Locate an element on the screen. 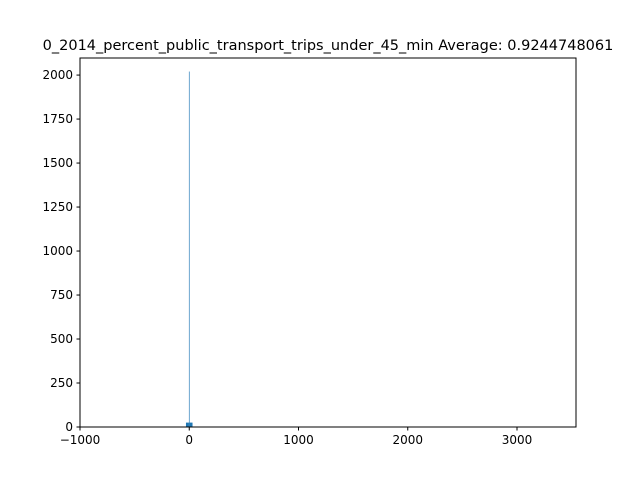 This screenshot has height=480, width=640. x-tick-label: −1000 is located at coordinates (80, 440).